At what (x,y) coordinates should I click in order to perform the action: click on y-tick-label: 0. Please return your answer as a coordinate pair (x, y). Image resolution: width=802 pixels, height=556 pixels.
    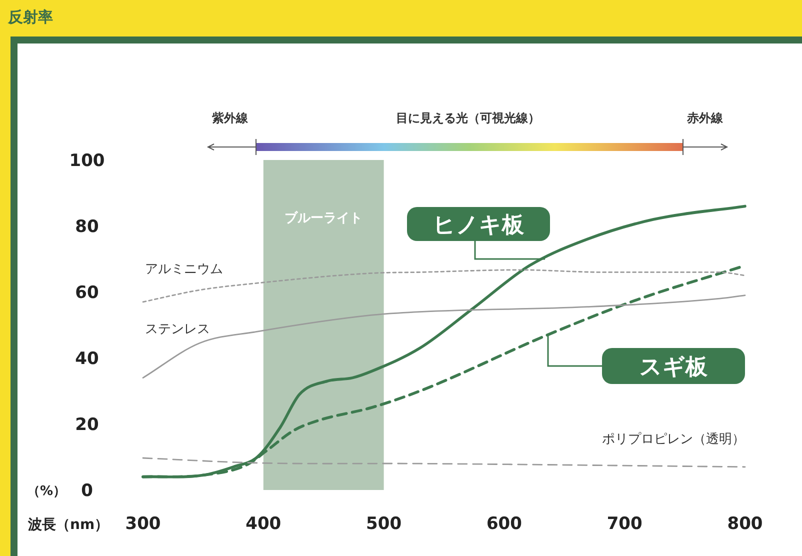
    Looking at the image, I should click on (87, 491).